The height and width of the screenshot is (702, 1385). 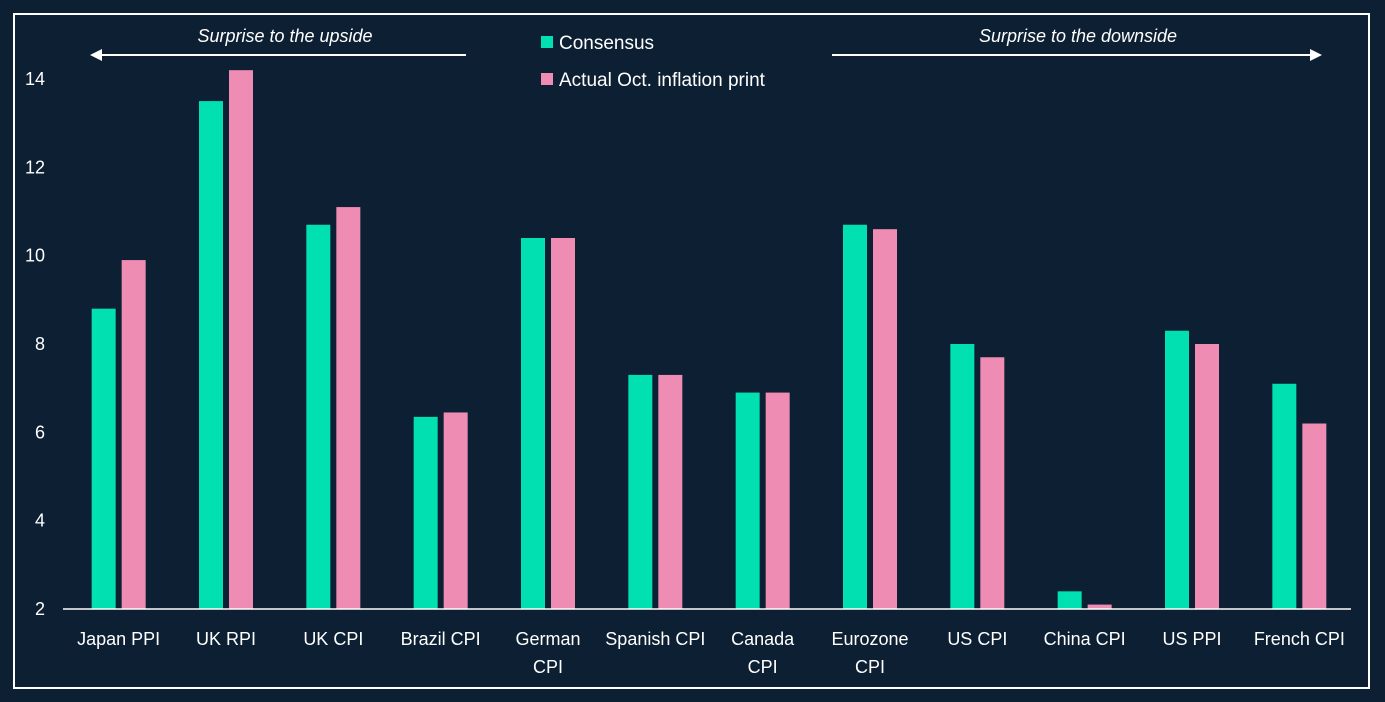 What do you see at coordinates (1078, 36) in the screenshot?
I see `annotation-downside: Surprise to the downside` at bounding box center [1078, 36].